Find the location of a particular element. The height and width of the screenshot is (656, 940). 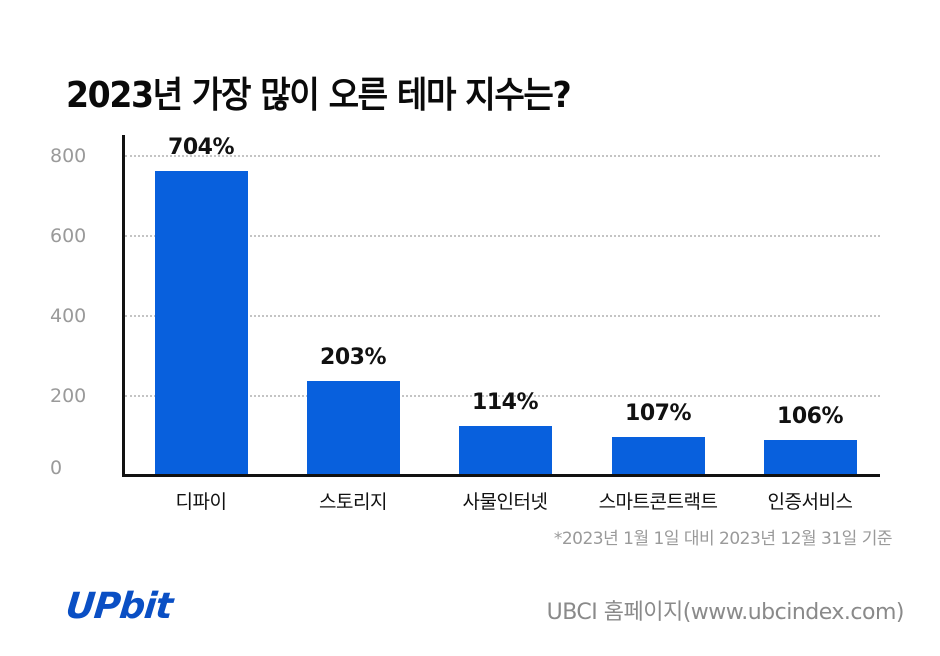

y-tick-label: 400 is located at coordinates (68, 316).